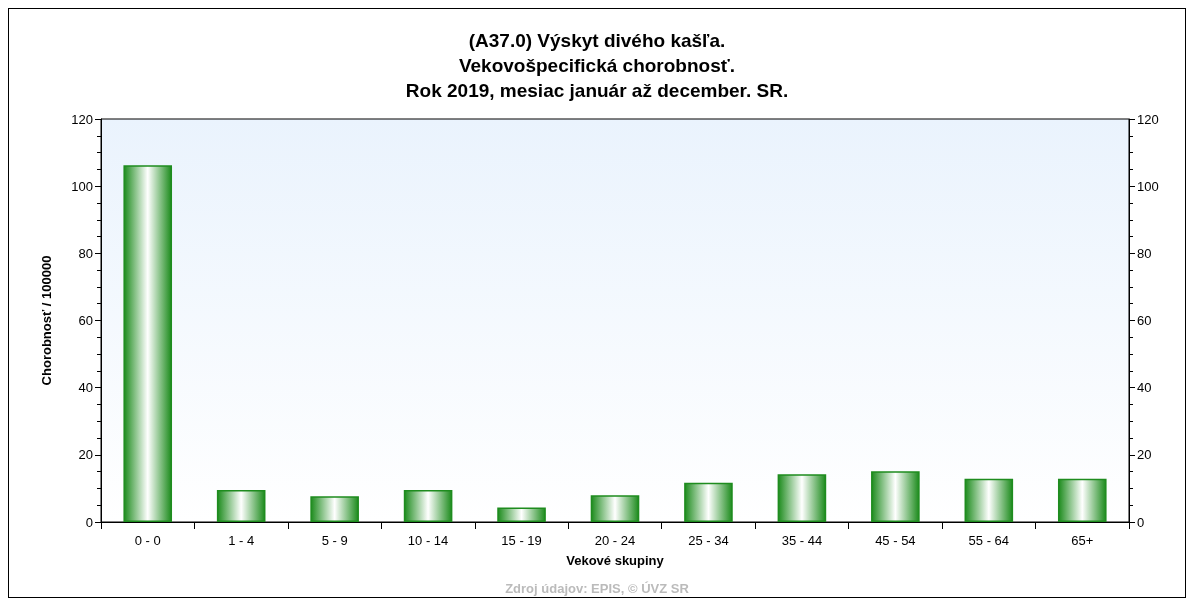 This screenshot has height=608, width=1196. I want to click on y2-tick-label: 120, so click(1148, 119).